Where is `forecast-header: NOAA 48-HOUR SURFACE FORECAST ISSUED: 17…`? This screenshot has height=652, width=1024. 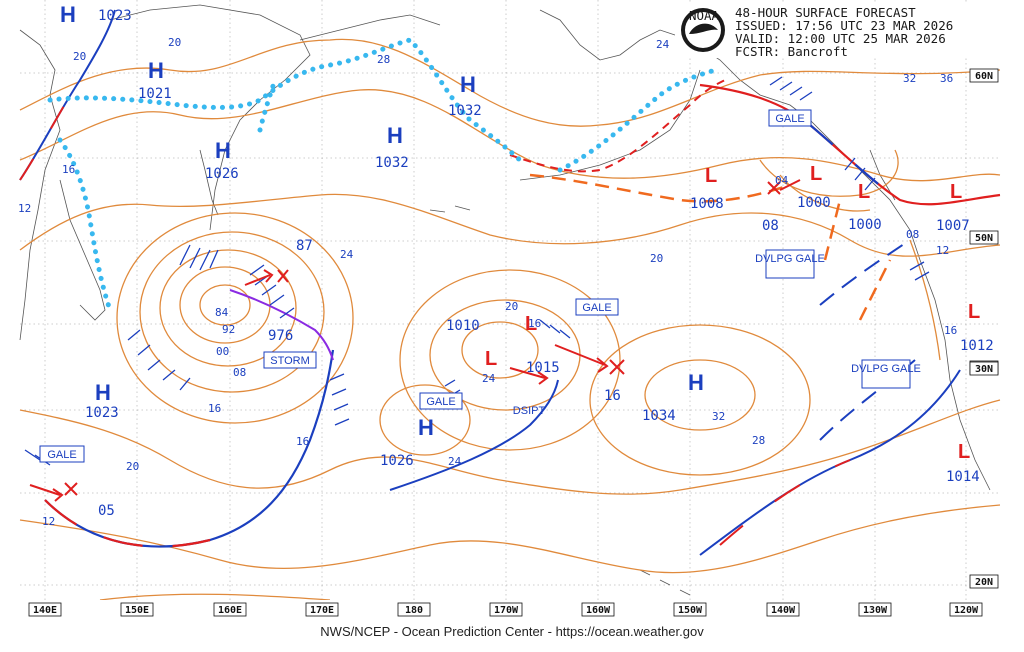 forecast-header: NOAA 48-HOUR SURFACE FORECAST ISSUED: 17… is located at coordinates (835, 31).